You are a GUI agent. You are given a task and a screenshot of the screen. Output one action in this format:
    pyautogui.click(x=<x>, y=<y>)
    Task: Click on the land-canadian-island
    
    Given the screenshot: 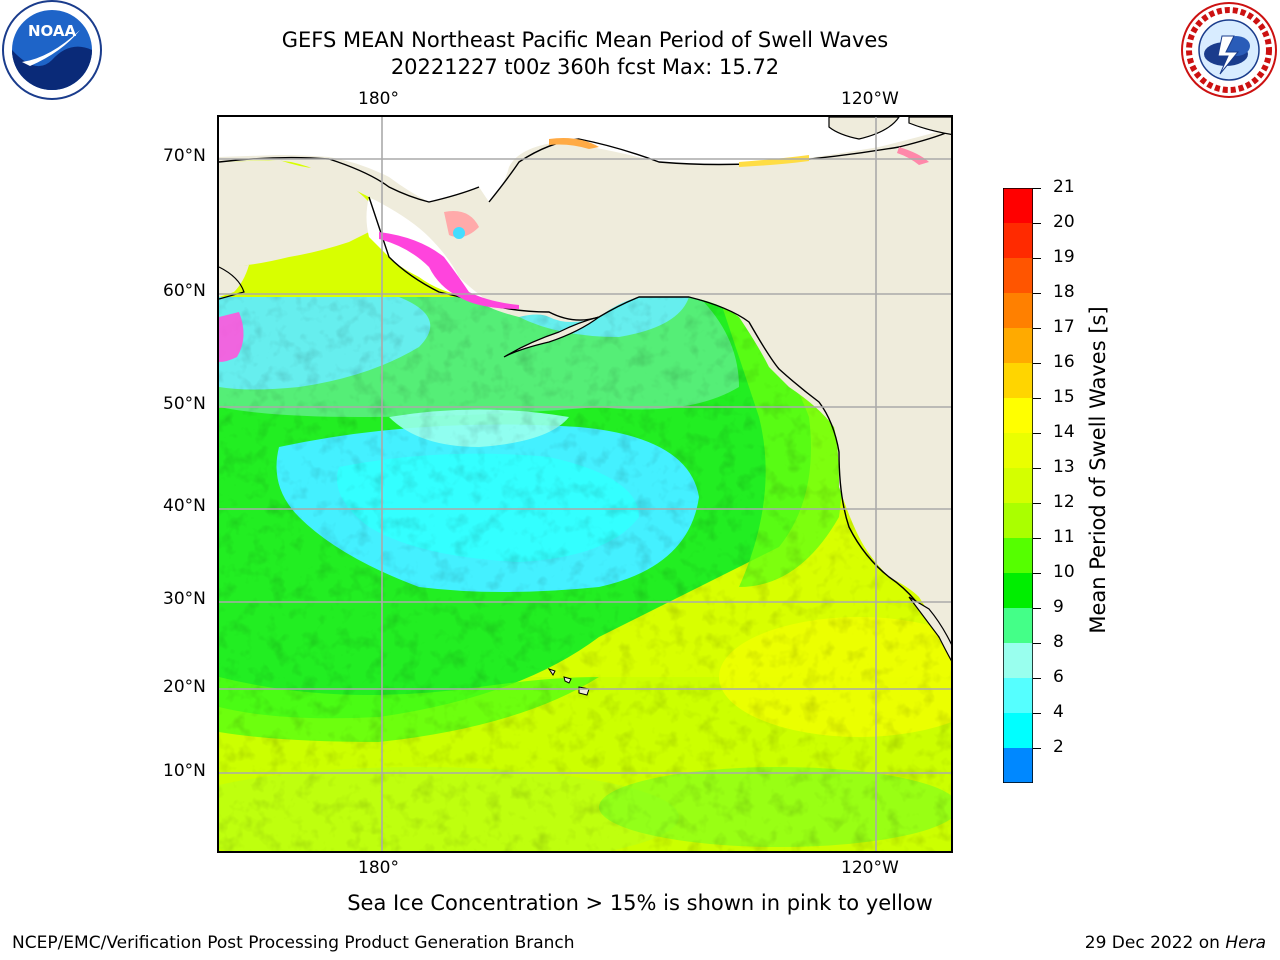 What is the action you would take?
    pyautogui.click(x=864, y=128)
    